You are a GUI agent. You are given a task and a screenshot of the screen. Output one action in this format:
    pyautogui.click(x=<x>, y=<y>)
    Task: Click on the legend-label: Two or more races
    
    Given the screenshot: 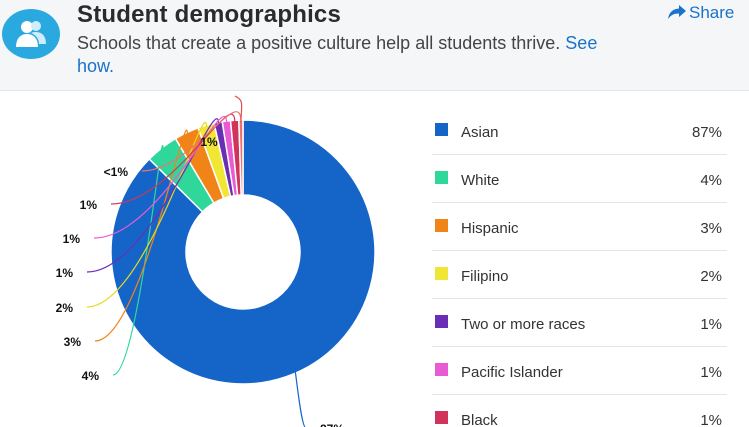 What is the action you would take?
    pyautogui.click(x=523, y=324)
    